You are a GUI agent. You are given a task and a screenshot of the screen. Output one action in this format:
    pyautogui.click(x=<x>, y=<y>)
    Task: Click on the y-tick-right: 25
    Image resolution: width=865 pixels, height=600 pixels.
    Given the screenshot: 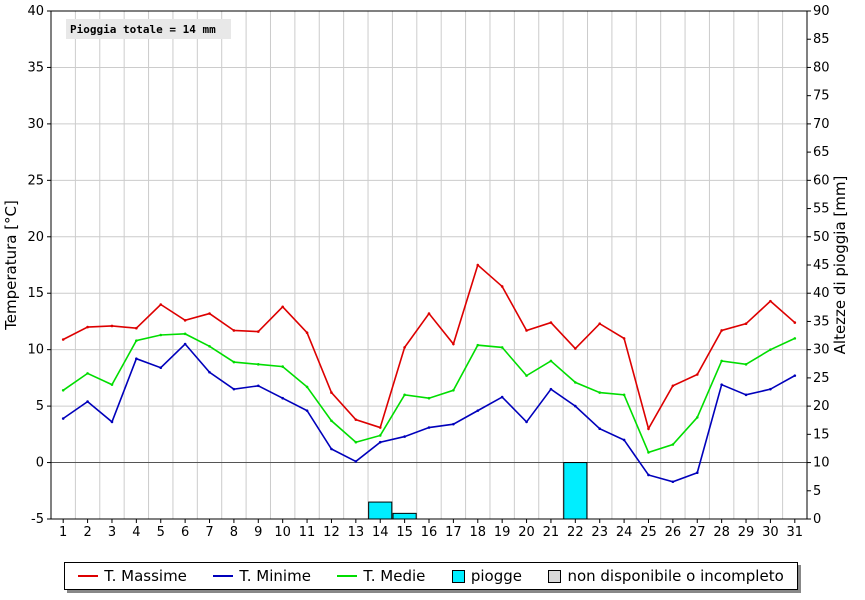 What is the action you would take?
    pyautogui.click(x=821, y=378)
    